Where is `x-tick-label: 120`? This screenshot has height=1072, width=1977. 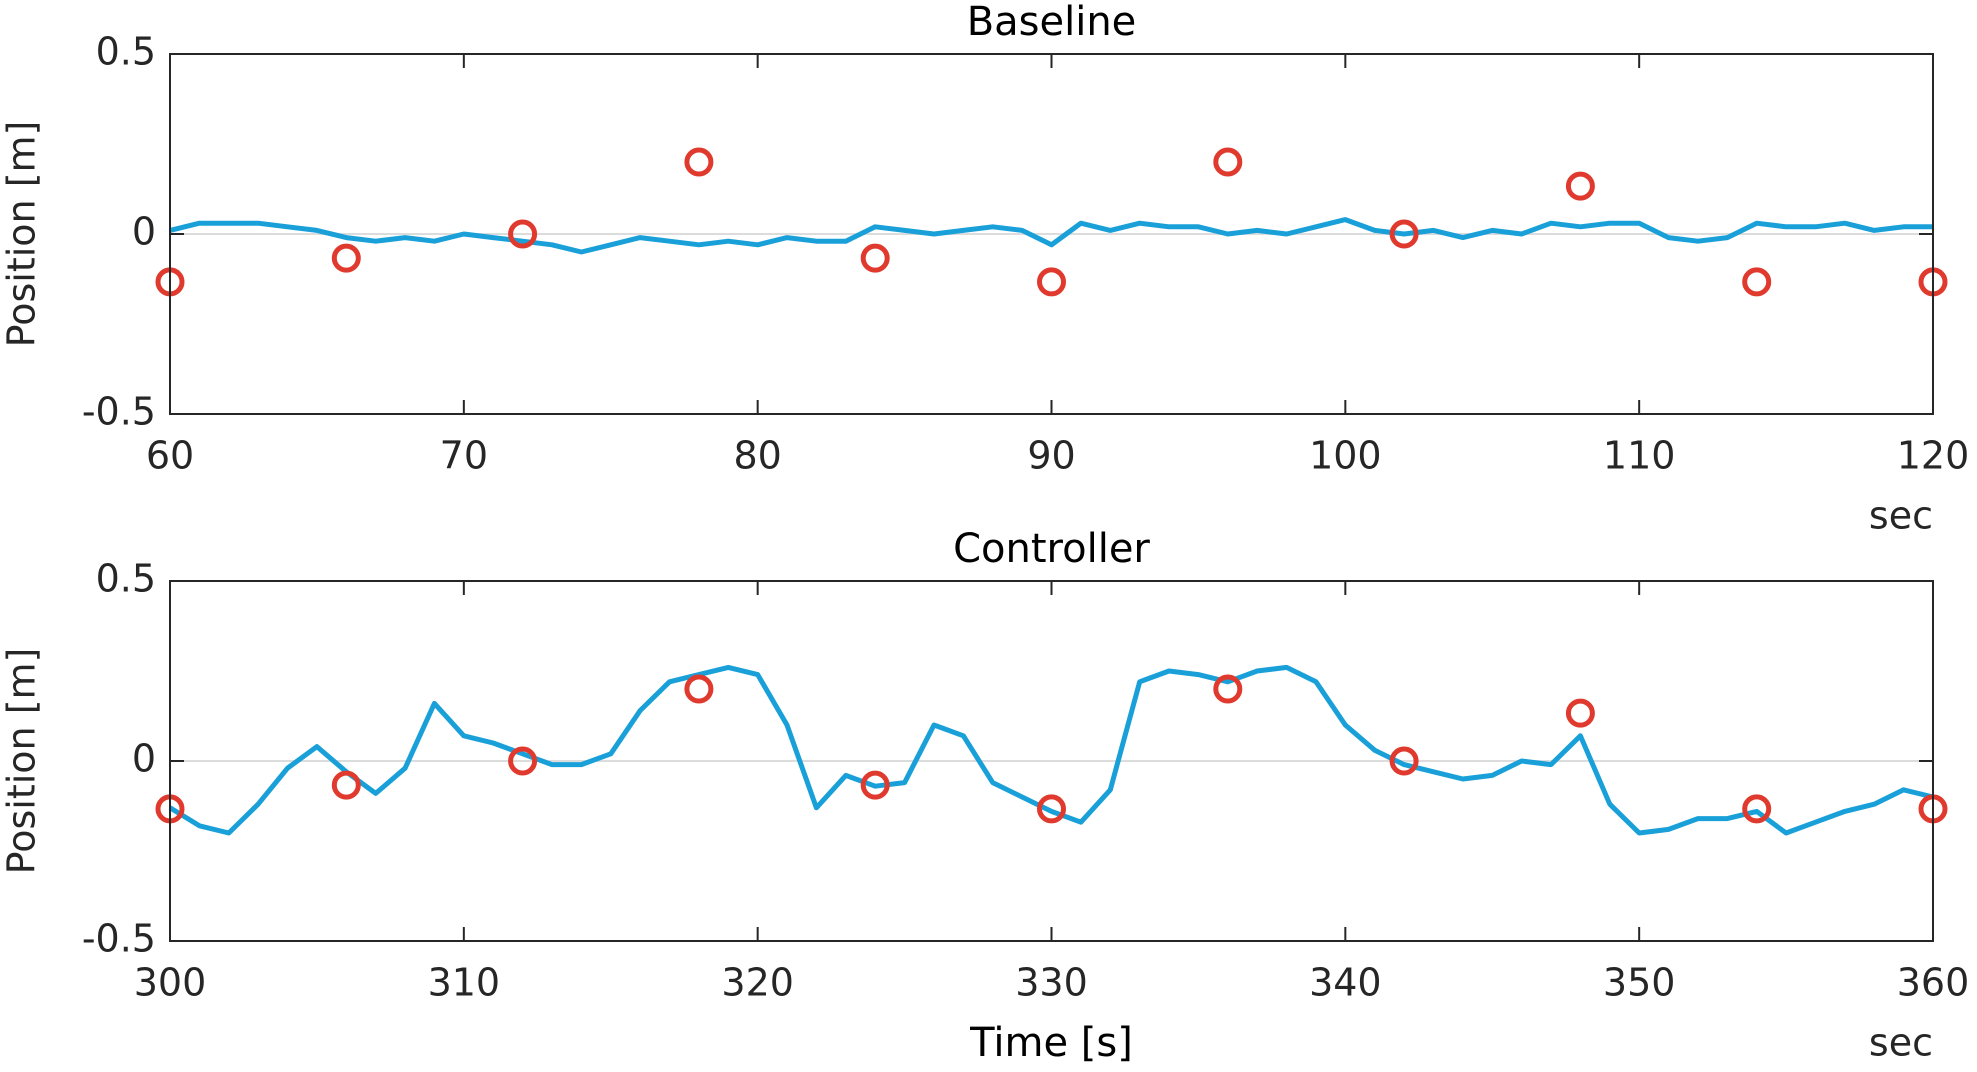 x-tick-label: 120 is located at coordinates (1933, 456).